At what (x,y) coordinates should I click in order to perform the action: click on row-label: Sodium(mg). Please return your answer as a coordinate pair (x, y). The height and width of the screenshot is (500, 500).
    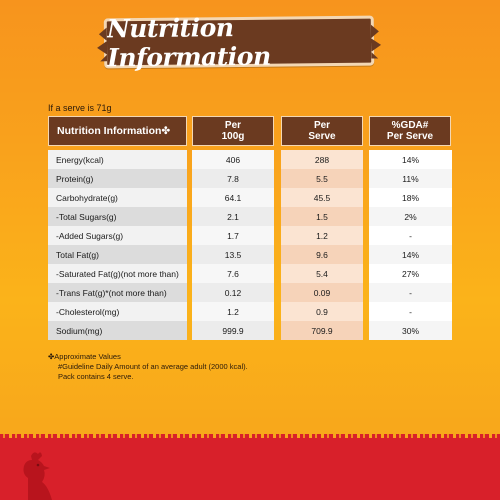
    Looking at the image, I should click on (117, 330).